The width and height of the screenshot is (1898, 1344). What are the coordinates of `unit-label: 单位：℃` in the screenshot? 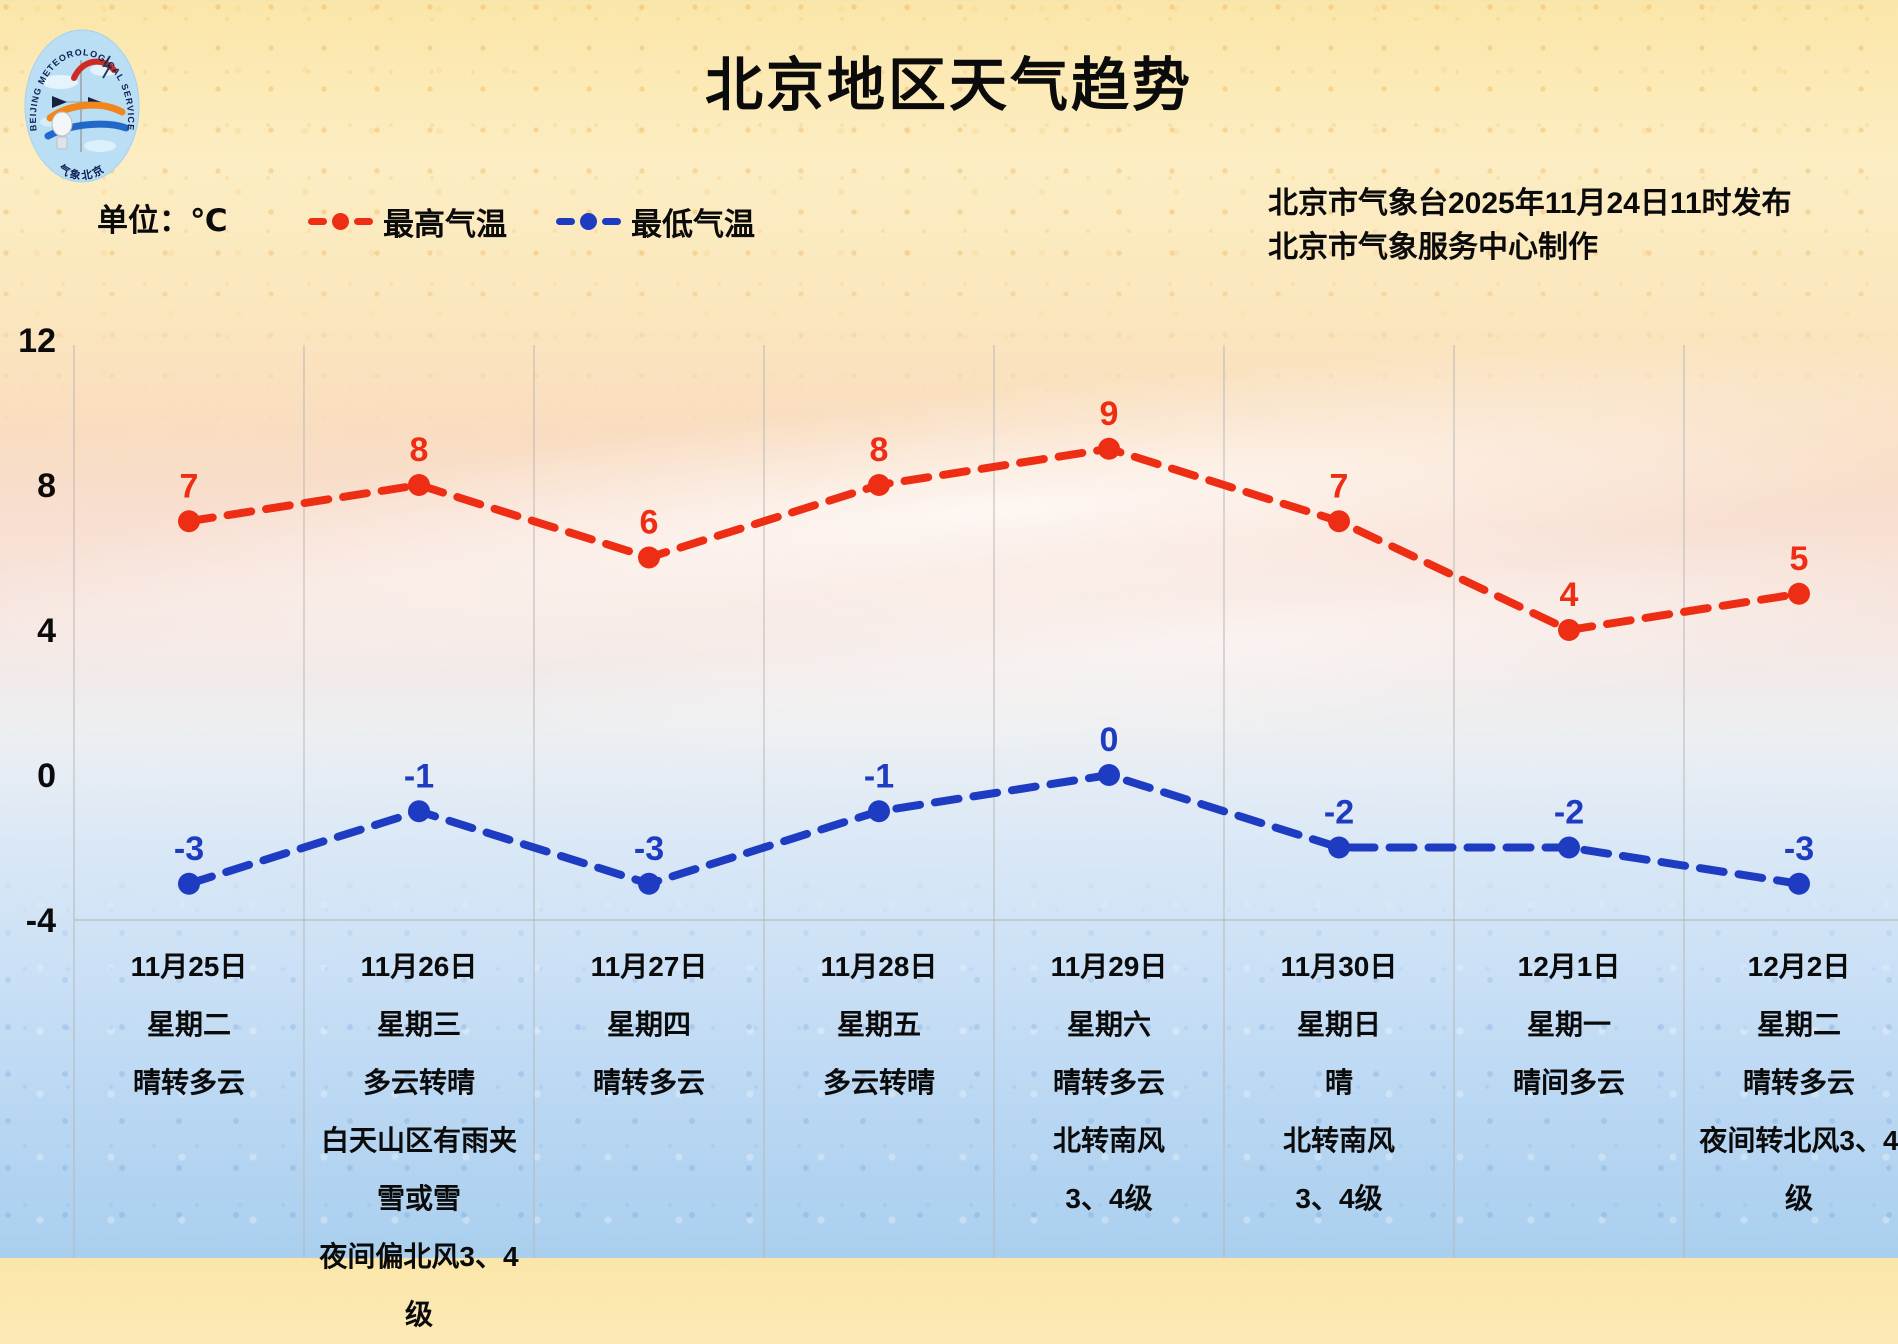 It's located at (162, 220).